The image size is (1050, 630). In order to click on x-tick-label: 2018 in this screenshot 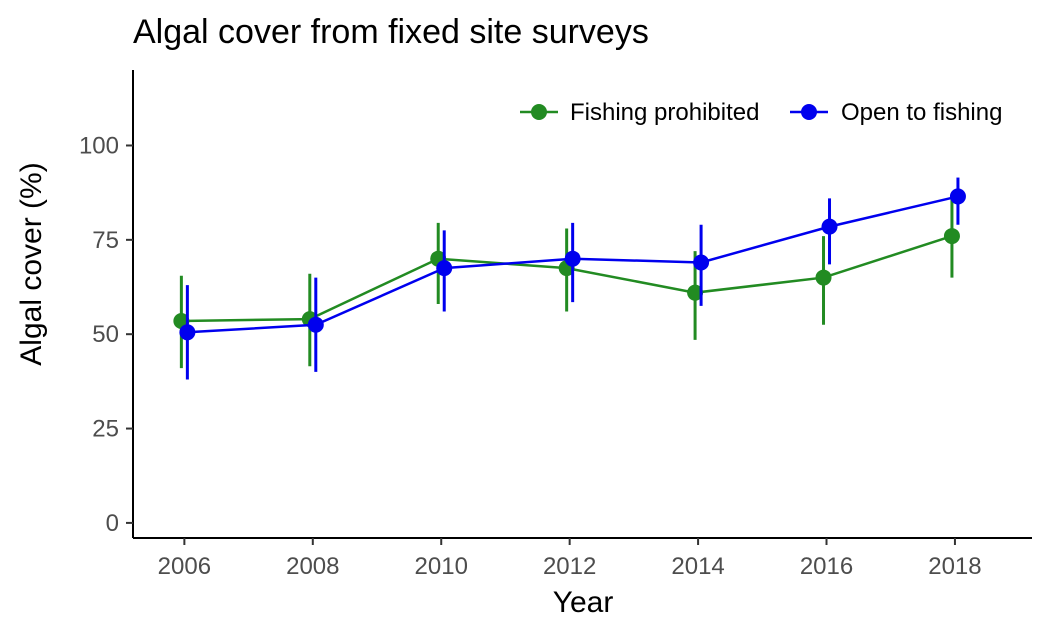, I will do `click(954, 566)`.